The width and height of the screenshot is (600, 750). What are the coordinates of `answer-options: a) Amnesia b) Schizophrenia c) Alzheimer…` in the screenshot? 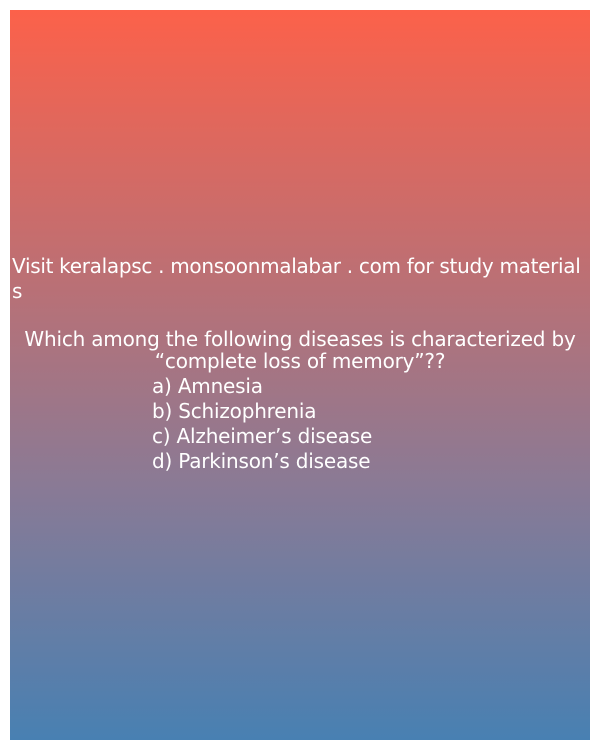 It's located at (262, 424).